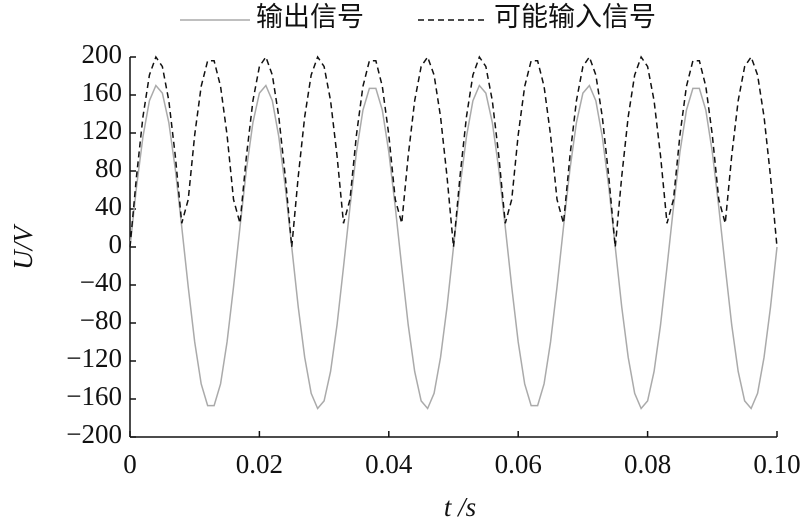 This screenshot has width=812, height=525. Describe the element at coordinates (460, 507) in the screenshot. I see `x-axis-label: t /s` at that location.